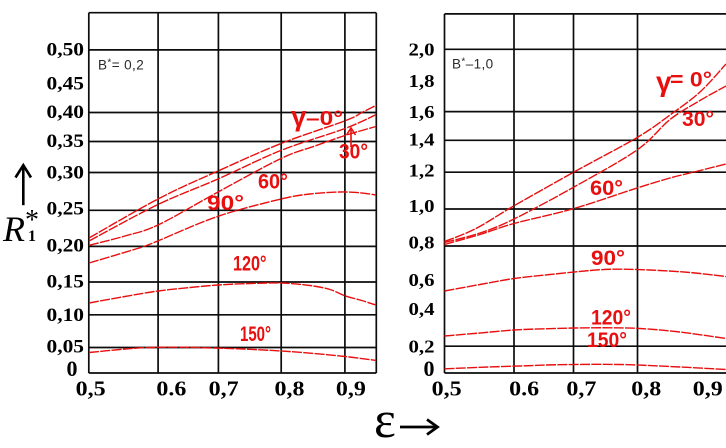  Describe the element at coordinates (422, 346) in the screenshot. I see `svg-text: 0,2` at that location.